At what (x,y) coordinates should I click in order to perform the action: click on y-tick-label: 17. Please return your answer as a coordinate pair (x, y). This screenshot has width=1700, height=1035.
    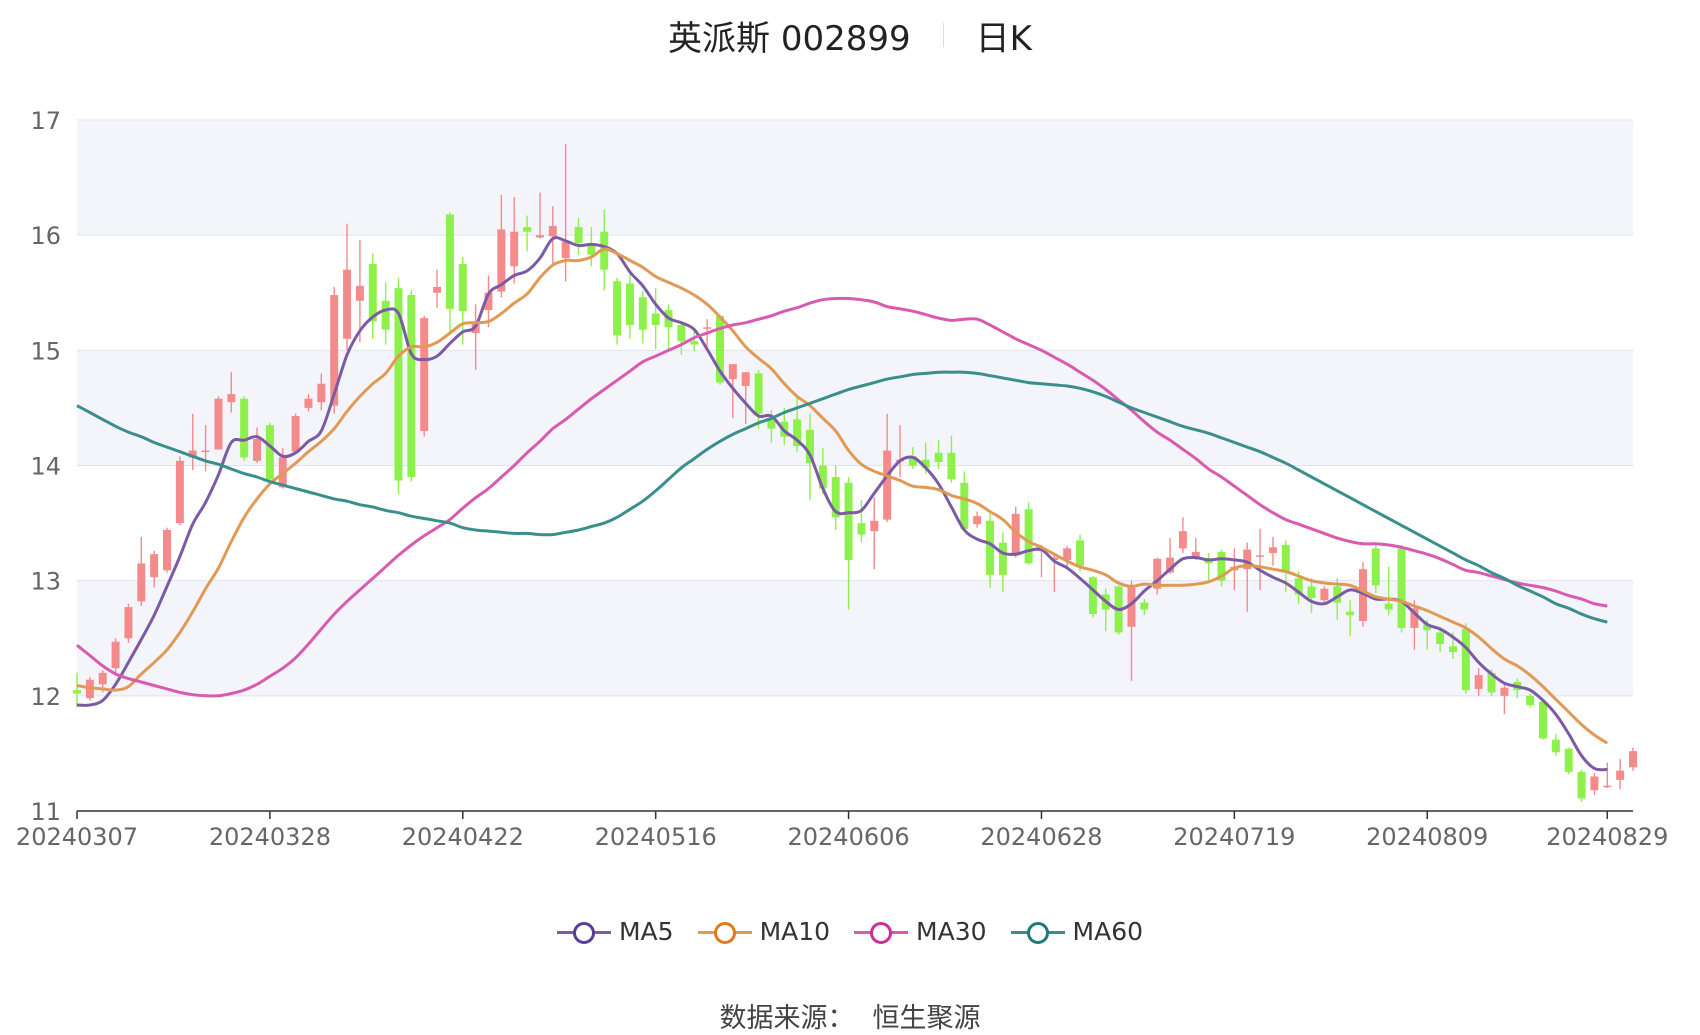
    Looking at the image, I should click on (45, 121).